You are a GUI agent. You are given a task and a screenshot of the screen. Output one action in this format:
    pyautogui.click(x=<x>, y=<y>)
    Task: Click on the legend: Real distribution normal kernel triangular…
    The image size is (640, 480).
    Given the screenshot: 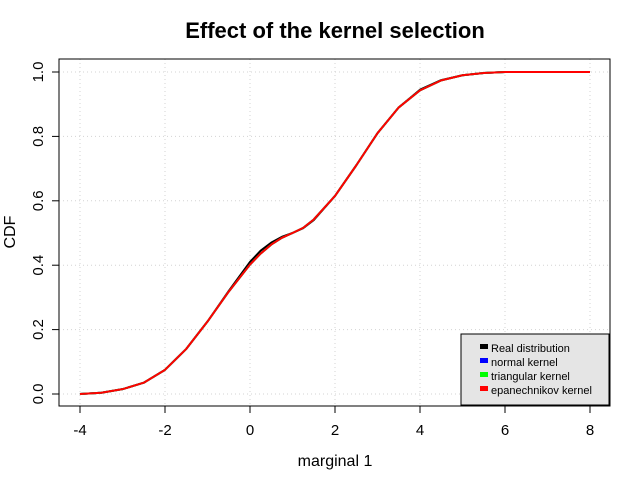 What is the action you would take?
    pyautogui.click(x=535, y=369)
    